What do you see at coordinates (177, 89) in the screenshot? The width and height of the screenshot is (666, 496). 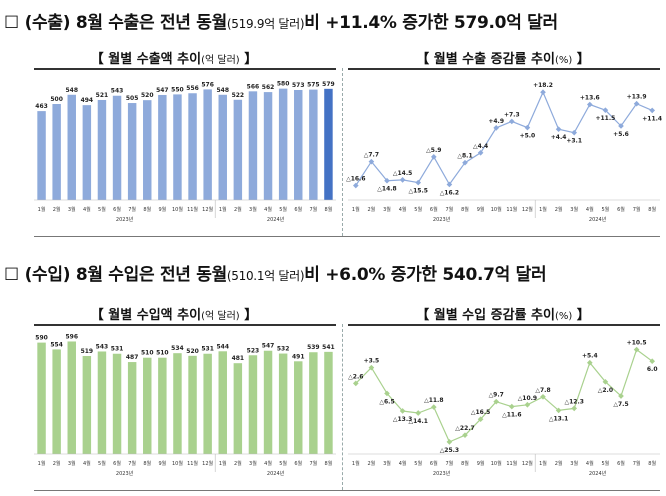 I see `bar-value-label: 550` at bounding box center [177, 89].